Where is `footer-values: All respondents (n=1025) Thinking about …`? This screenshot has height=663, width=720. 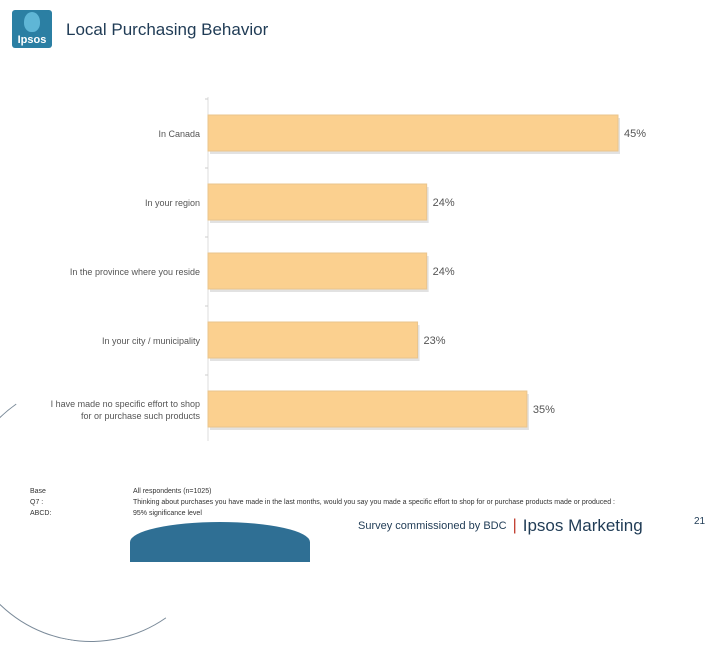
footer-values: All respondents (n=1025) Thinking about … is located at coordinates (403, 502).